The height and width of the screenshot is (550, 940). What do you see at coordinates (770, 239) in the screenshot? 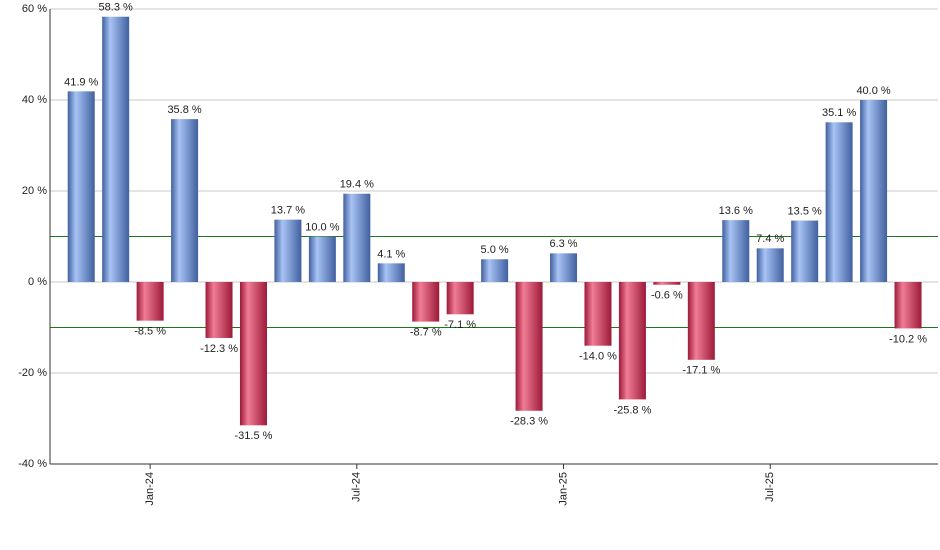
I see `value-label: 7.4 %` at bounding box center [770, 239].